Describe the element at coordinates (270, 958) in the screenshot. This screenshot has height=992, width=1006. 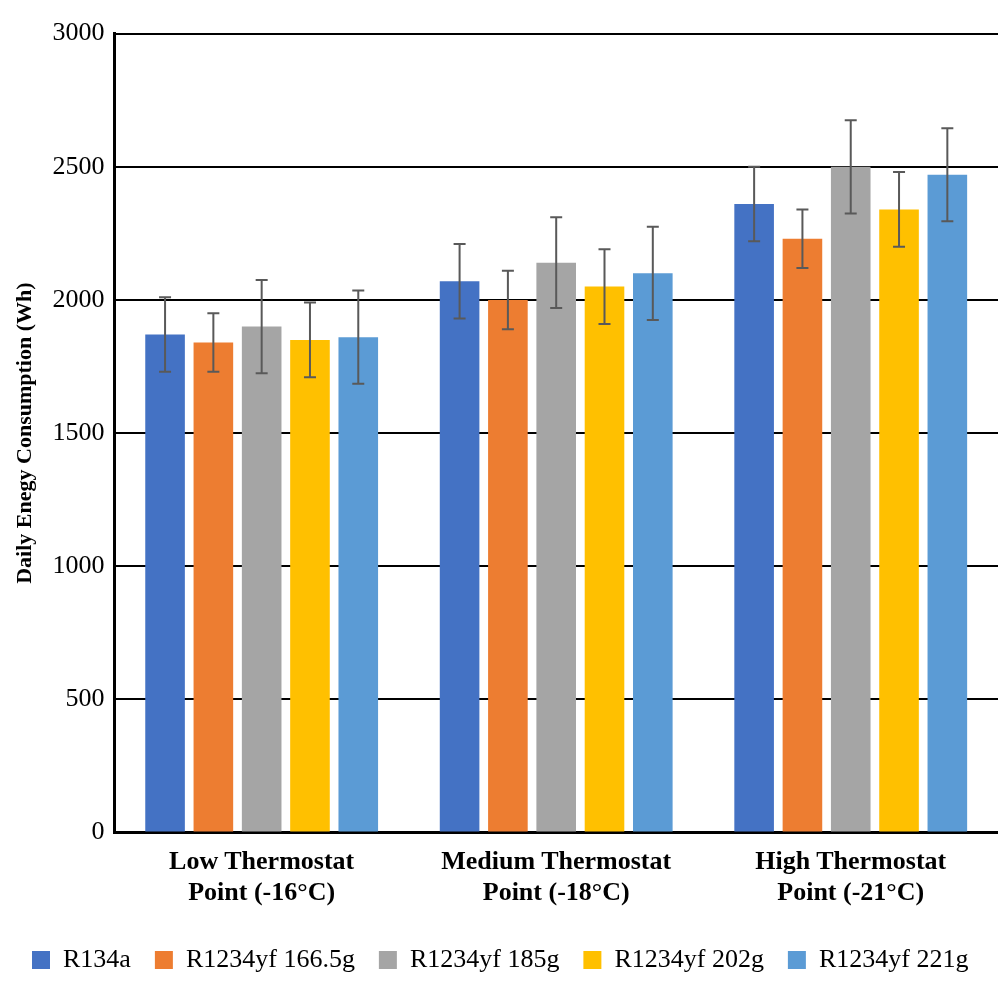
I see `legend-label: R1234yf 166.5g` at that location.